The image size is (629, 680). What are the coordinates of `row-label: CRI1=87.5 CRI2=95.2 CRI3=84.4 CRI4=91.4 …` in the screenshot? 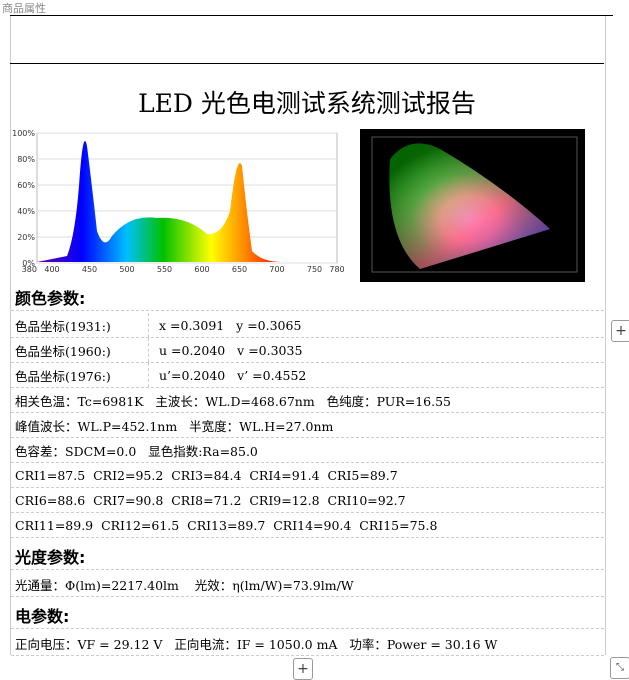 It's located at (206, 475).